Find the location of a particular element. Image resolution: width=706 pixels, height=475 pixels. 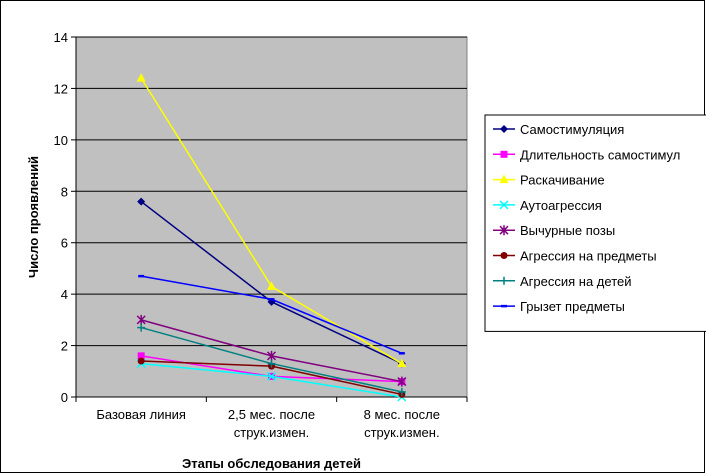

legend-item: Аутоагрессия is located at coordinates (547, 205).